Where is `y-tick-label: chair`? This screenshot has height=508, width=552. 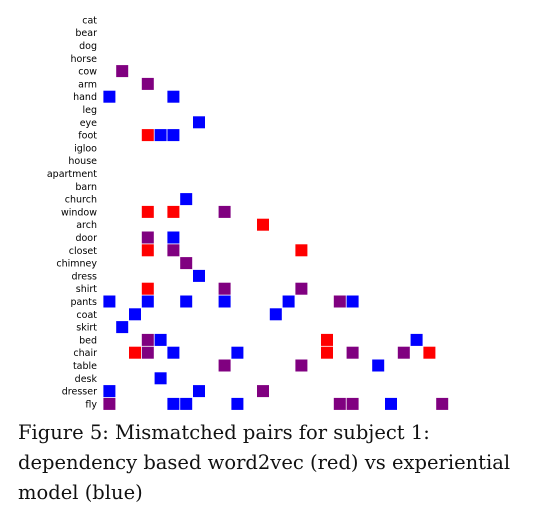
y-tick-label: chair is located at coordinates (85, 353).